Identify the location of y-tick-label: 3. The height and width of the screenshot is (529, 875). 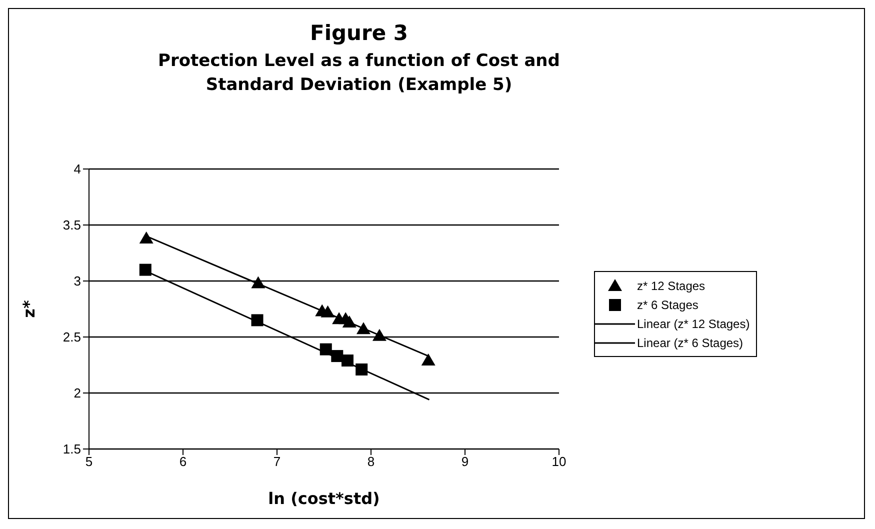
(77, 281).